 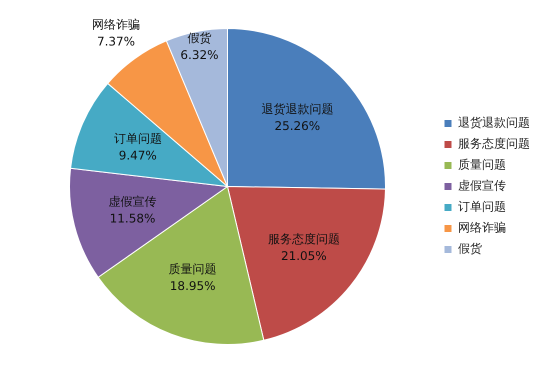 What do you see at coordinates (482, 185) in the screenshot?
I see `legend-label: 虚假宣传` at bounding box center [482, 185].